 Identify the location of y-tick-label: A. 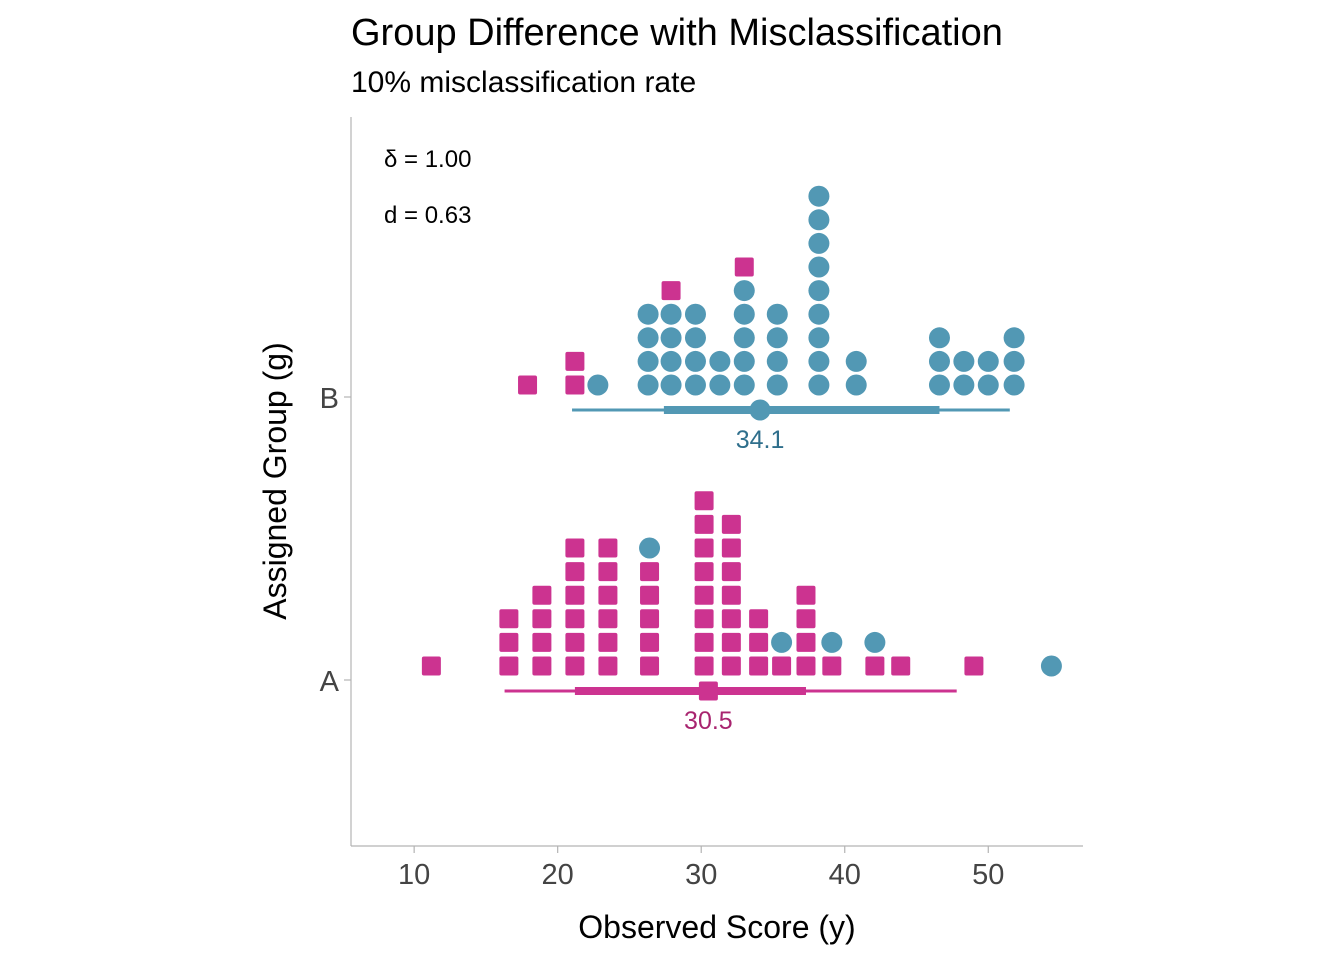
(330, 682).